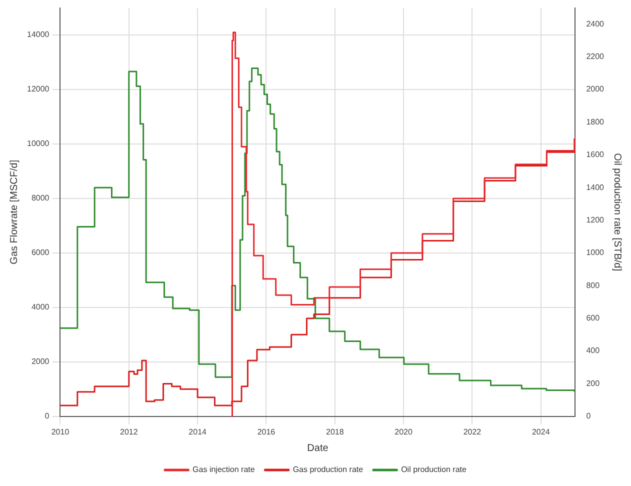  Describe the element at coordinates (595, 57) in the screenshot. I see `y2-tick-label: 2200` at that location.